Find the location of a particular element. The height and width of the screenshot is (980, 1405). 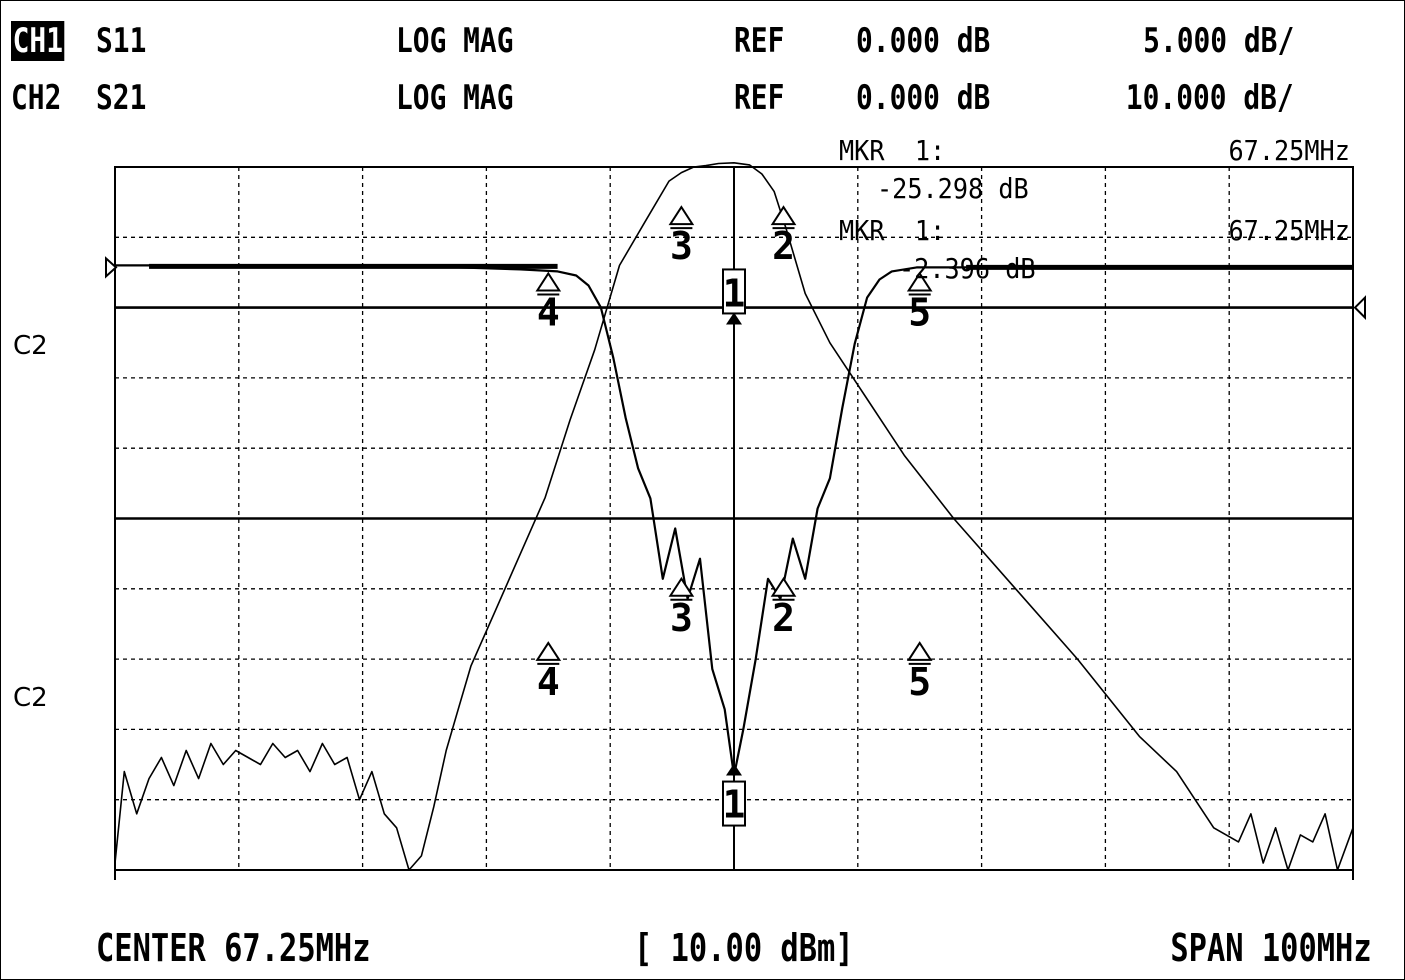

marker-s11-2-triangle is located at coordinates (783, 586).